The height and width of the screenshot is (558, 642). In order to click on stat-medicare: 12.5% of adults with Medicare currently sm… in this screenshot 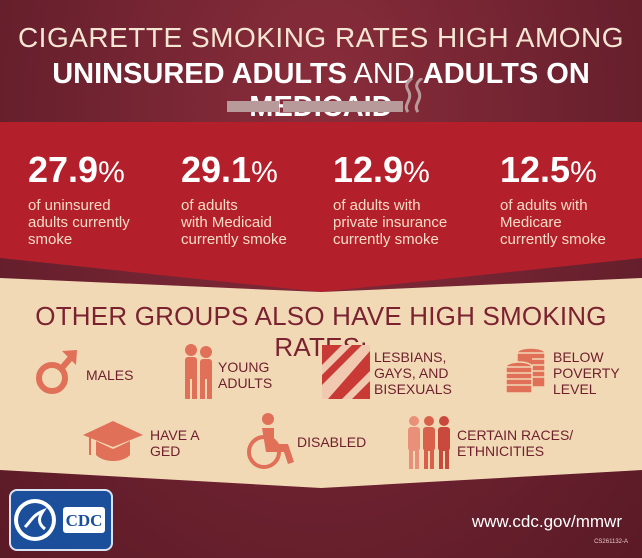, I will do `click(553, 199)`.